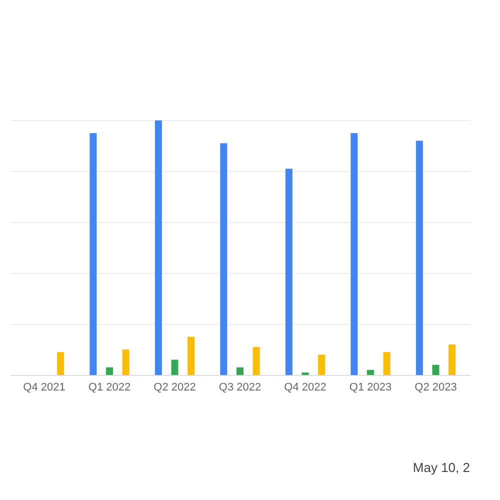 The image size is (500, 500). I want to click on x-tick-label: Q3 2022, so click(240, 388).